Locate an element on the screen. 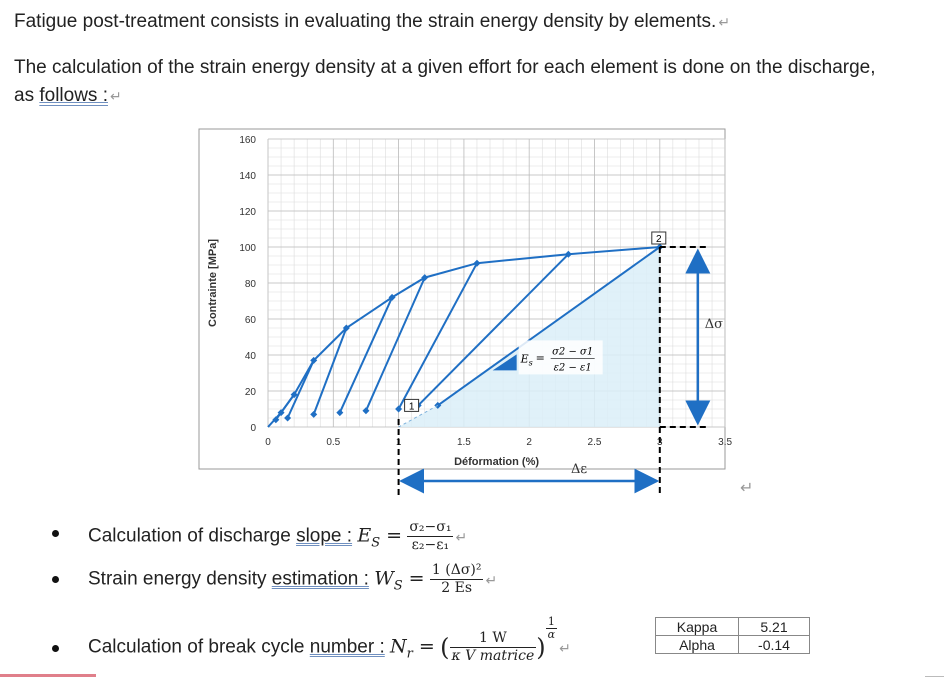 This screenshot has height=677, width=944. slope-subscript-text: S is located at coordinates (376, 543).